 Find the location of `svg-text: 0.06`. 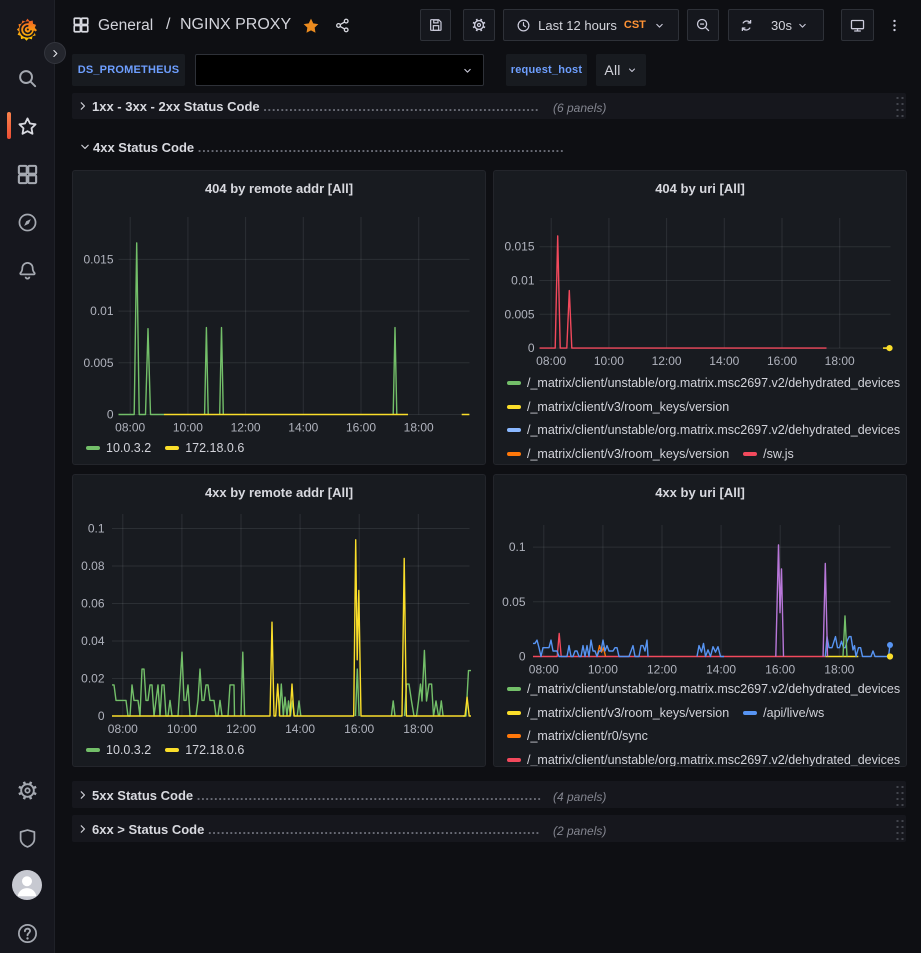

svg-text: 0.06 is located at coordinates (93, 604).